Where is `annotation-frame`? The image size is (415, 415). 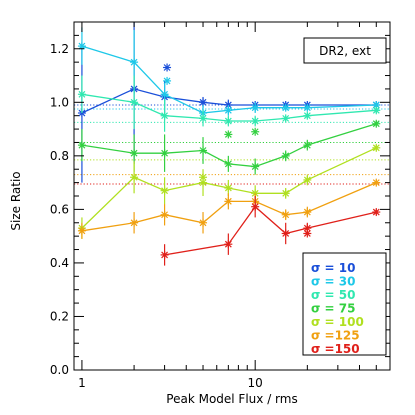 annotation-frame is located at coordinates (345, 50).